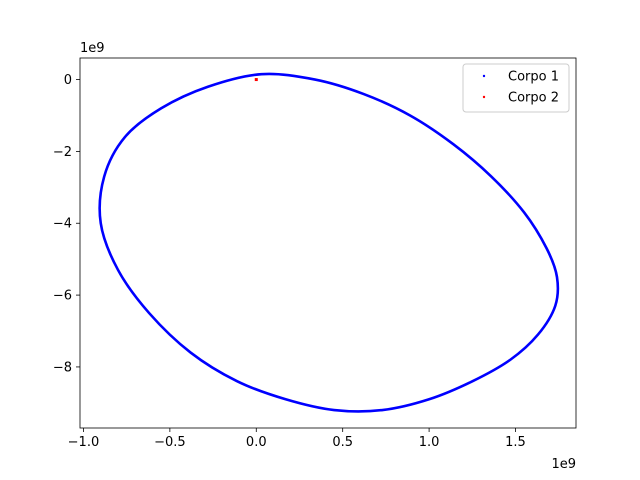  I want to click on y-axis-ticks: 0 −2 −4 −6 −8, so click(66, 224).